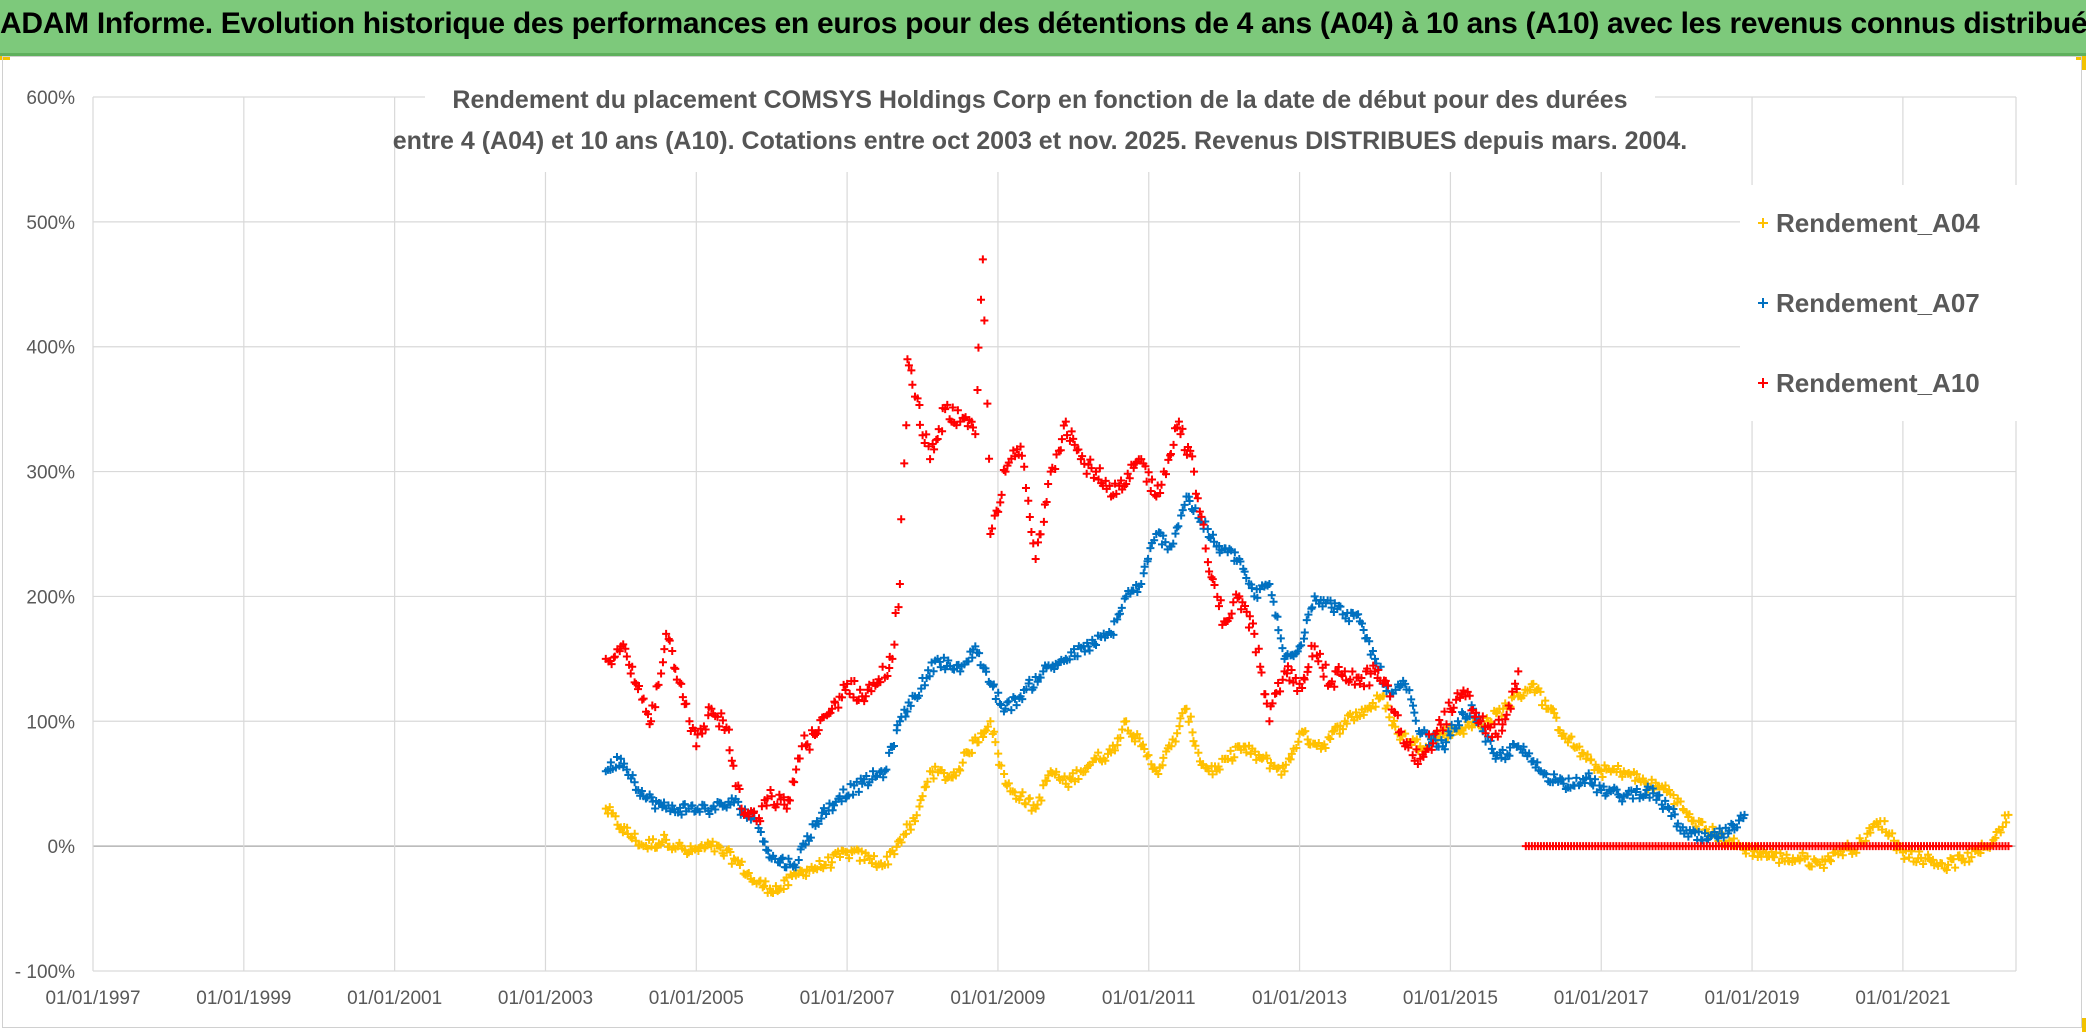 This screenshot has width=2086, height=1032. I want to click on legend-rendement-a04-marker, so click(1763, 223).